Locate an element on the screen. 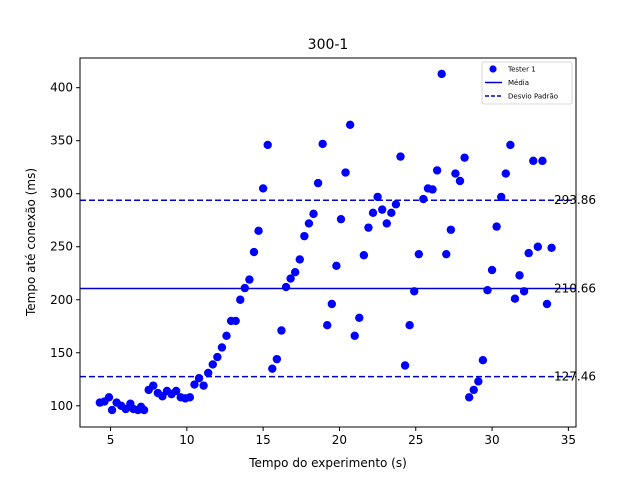 The image size is (640, 480). legend-label: Tester 1 is located at coordinates (521, 70).